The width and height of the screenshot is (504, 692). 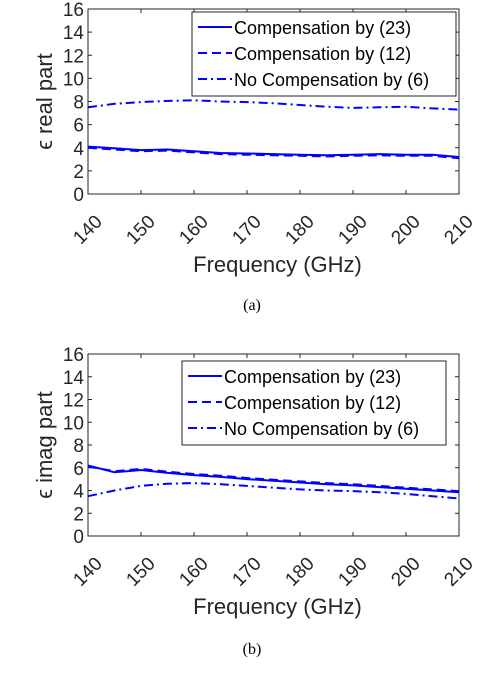 I want to click on panel-caption: (a), so click(x=252, y=305).